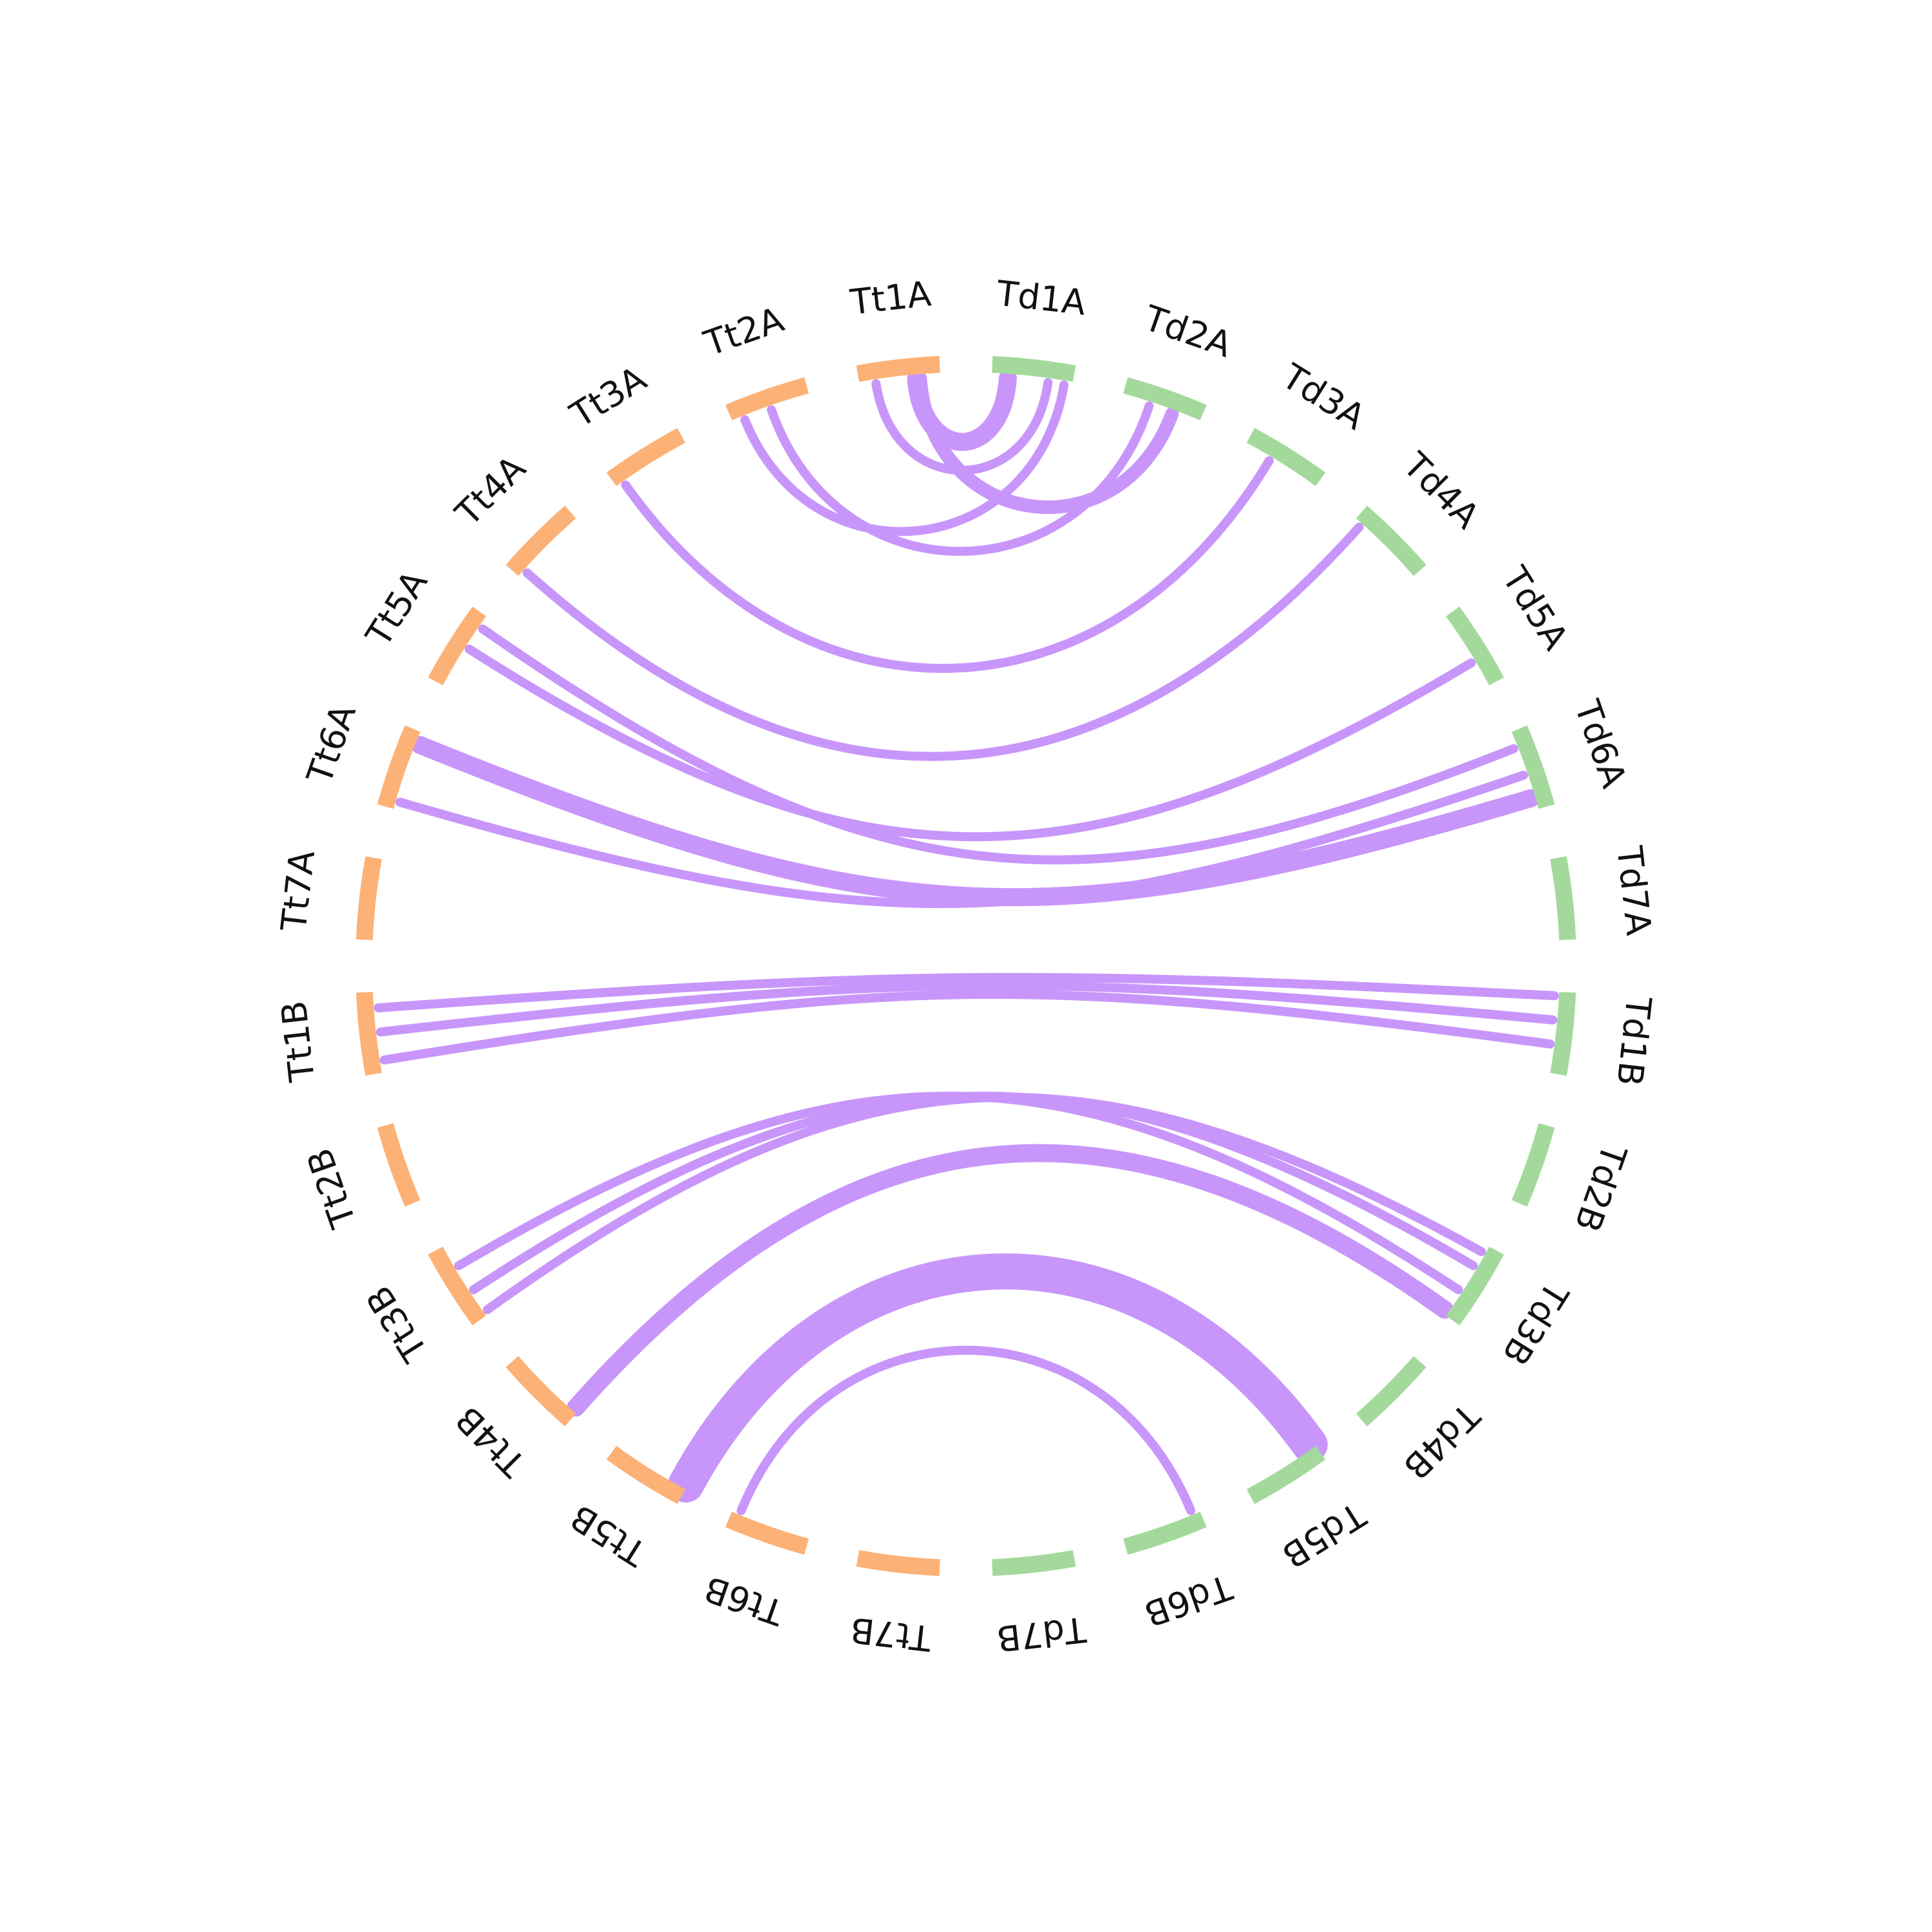 The width and height of the screenshot is (1932, 1932). What do you see at coordinates (399, 767) in the screenshot?
I see `sector-tt6a` at bounding box center [399, 767].